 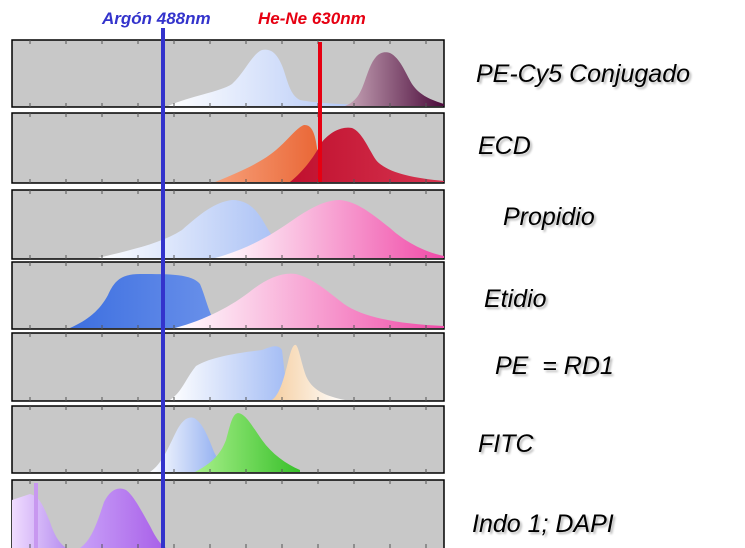 I want to click on spectrum-propidio-excitation, so click(x=199, y=229).